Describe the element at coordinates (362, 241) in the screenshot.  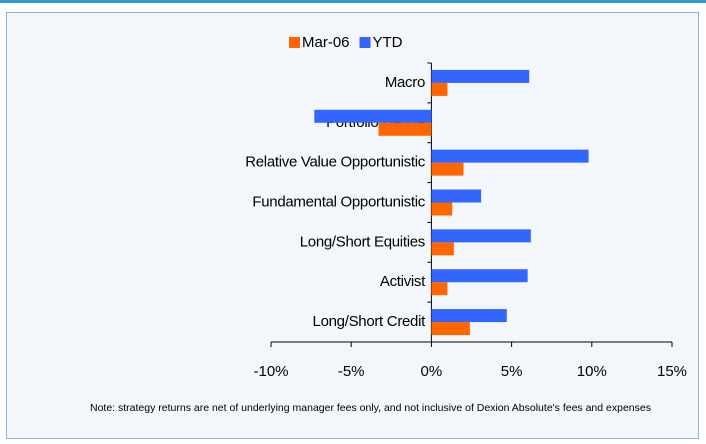
I see `category-label: Long/Short Equities` at that location.